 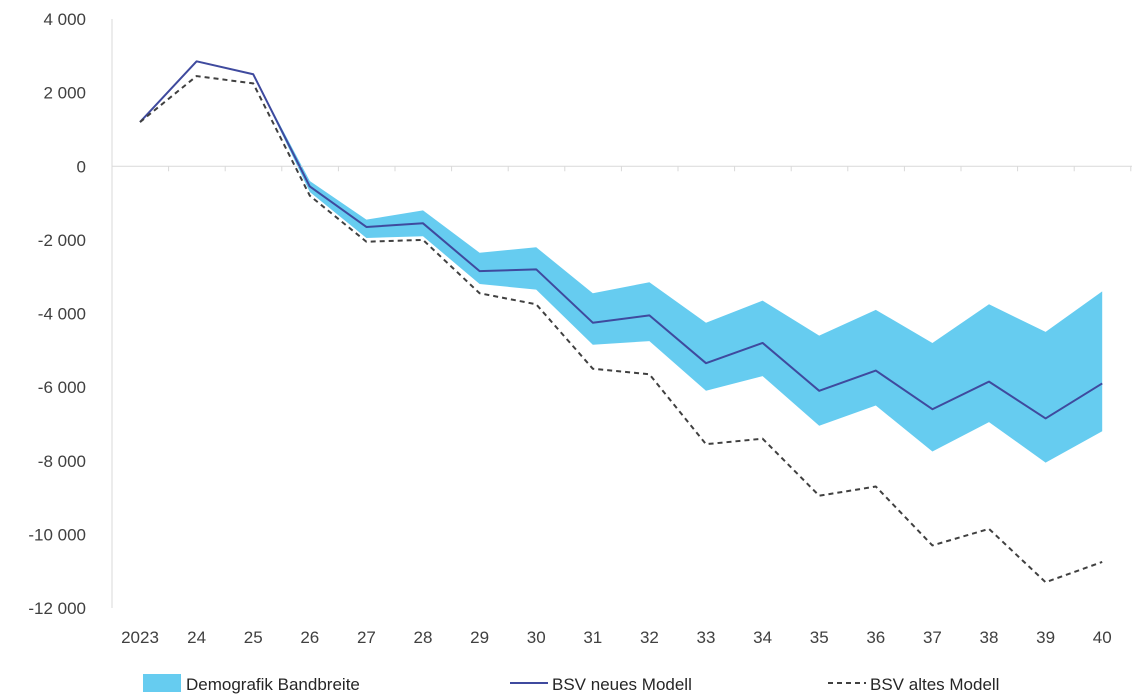 What do you see at coordinates (592, 637) in the screenshot?
I see `x-tick-label: 31` at bounding box center [592, 637].